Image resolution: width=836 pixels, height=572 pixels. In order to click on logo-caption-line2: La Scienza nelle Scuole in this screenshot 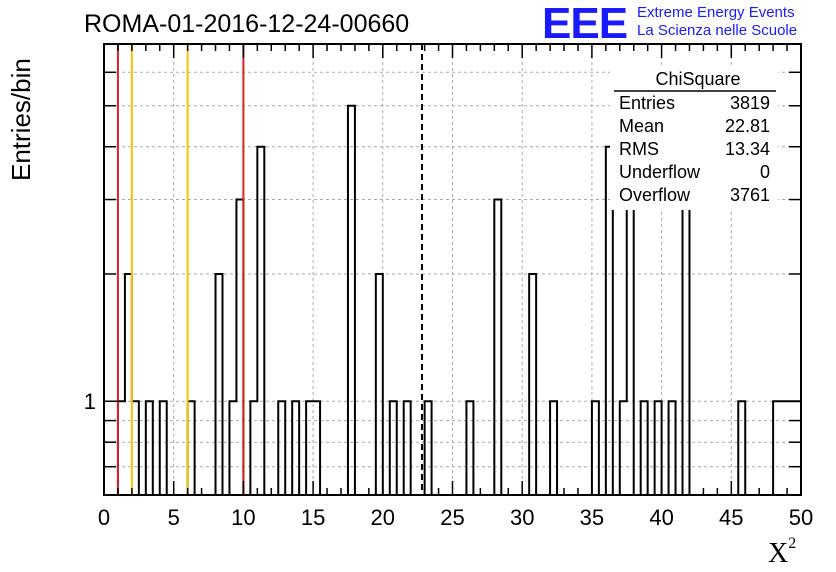, I will do `click(717, 30)`.